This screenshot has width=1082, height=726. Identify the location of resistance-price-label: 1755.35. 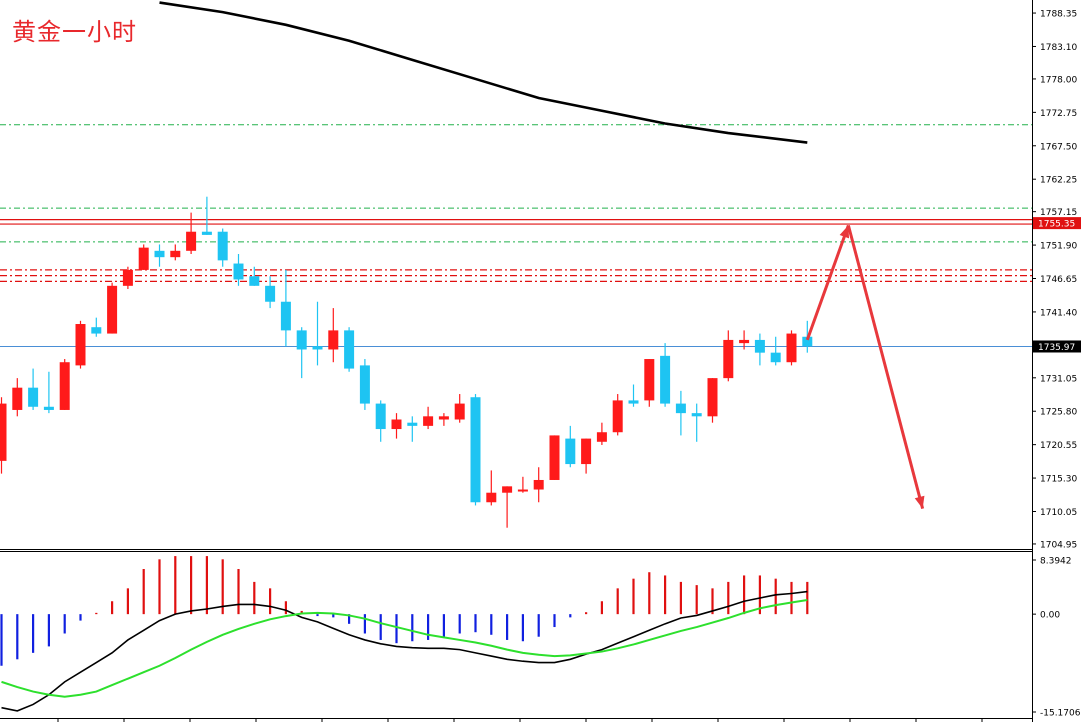
(1056, 225).